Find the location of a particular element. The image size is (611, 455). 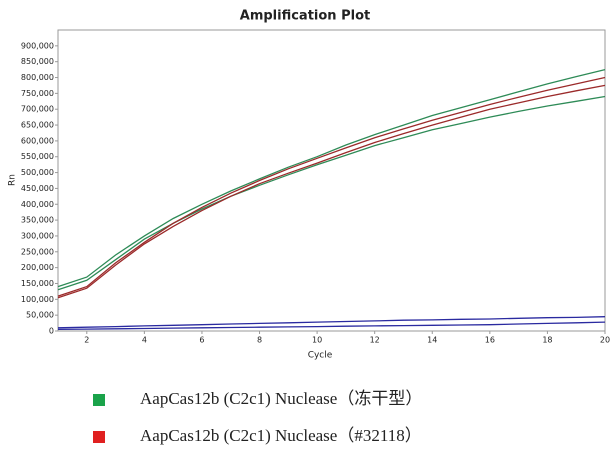

x-tick-label: 12 is located at coordinates (375, 340).